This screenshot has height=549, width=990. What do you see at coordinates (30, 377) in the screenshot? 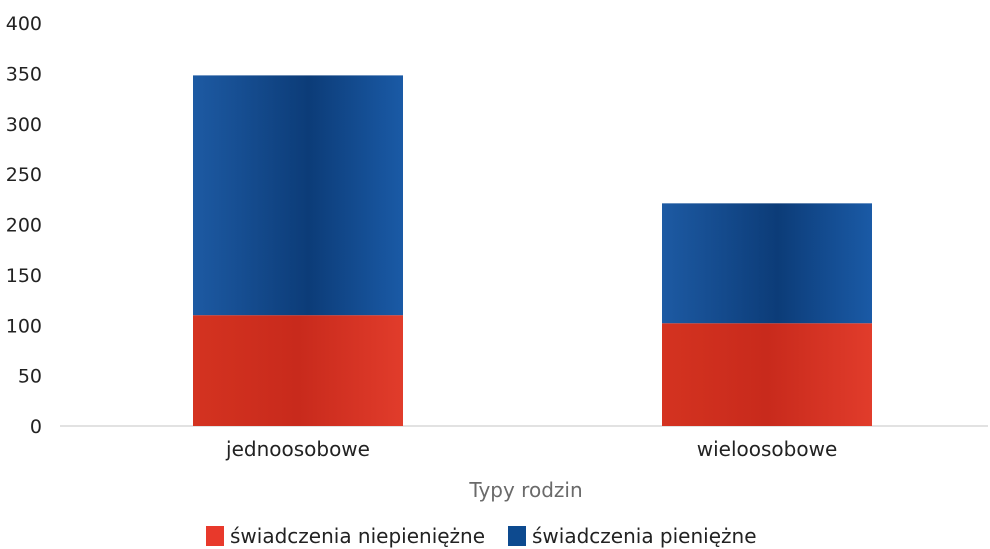
I see `y-tick-label: 50` at bounding box center [30, 377].